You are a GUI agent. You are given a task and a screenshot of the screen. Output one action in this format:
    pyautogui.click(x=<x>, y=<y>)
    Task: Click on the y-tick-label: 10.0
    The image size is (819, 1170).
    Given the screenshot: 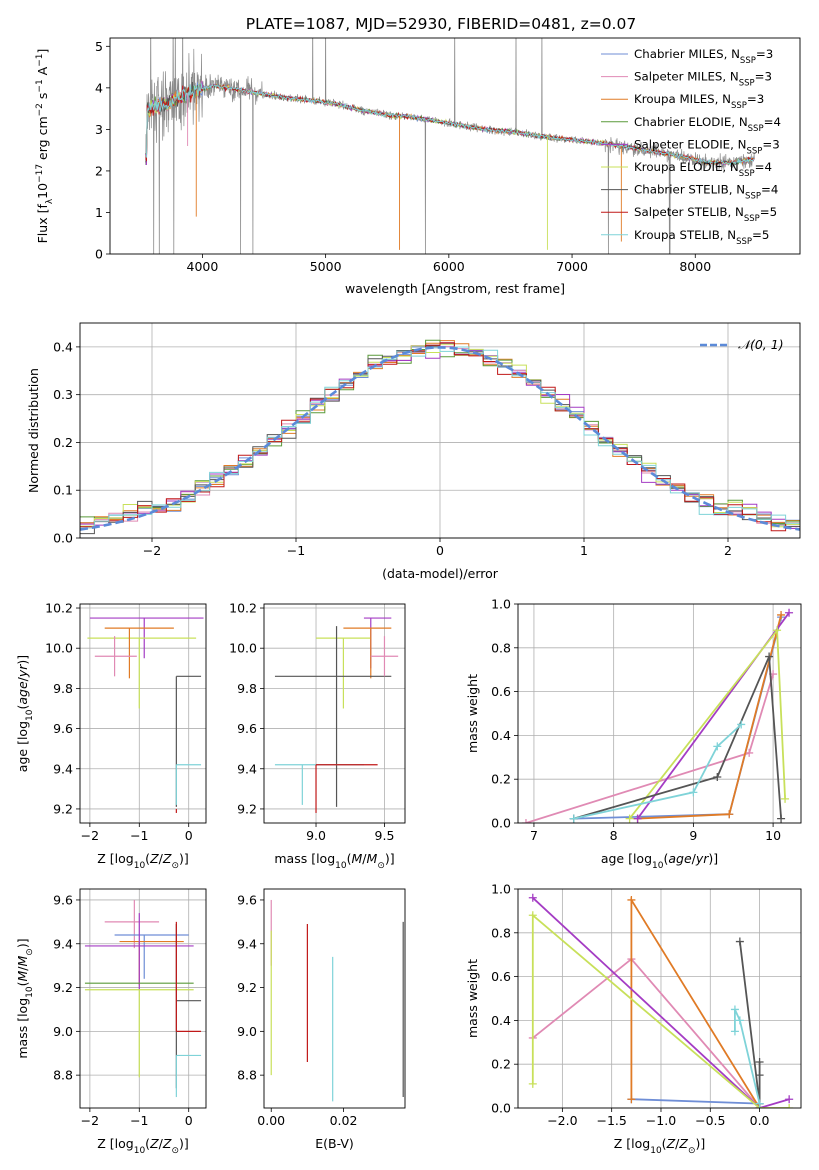 What is the action you would take?
    pyautogui.click(x=59, y=648)
    